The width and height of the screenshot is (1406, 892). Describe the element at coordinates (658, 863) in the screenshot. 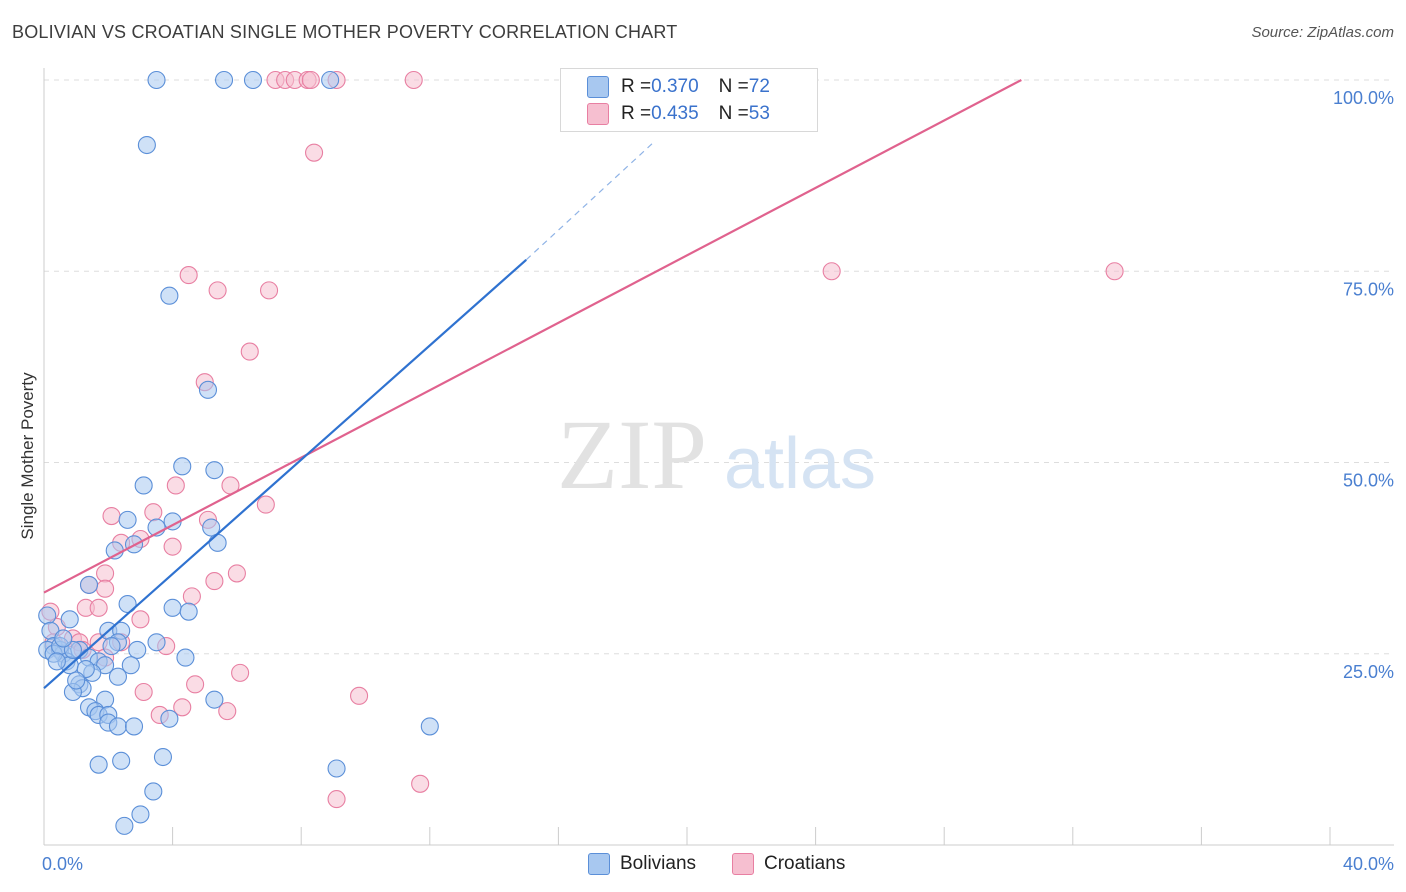

I see `bottom-legend-label: Bolivians` at that location.